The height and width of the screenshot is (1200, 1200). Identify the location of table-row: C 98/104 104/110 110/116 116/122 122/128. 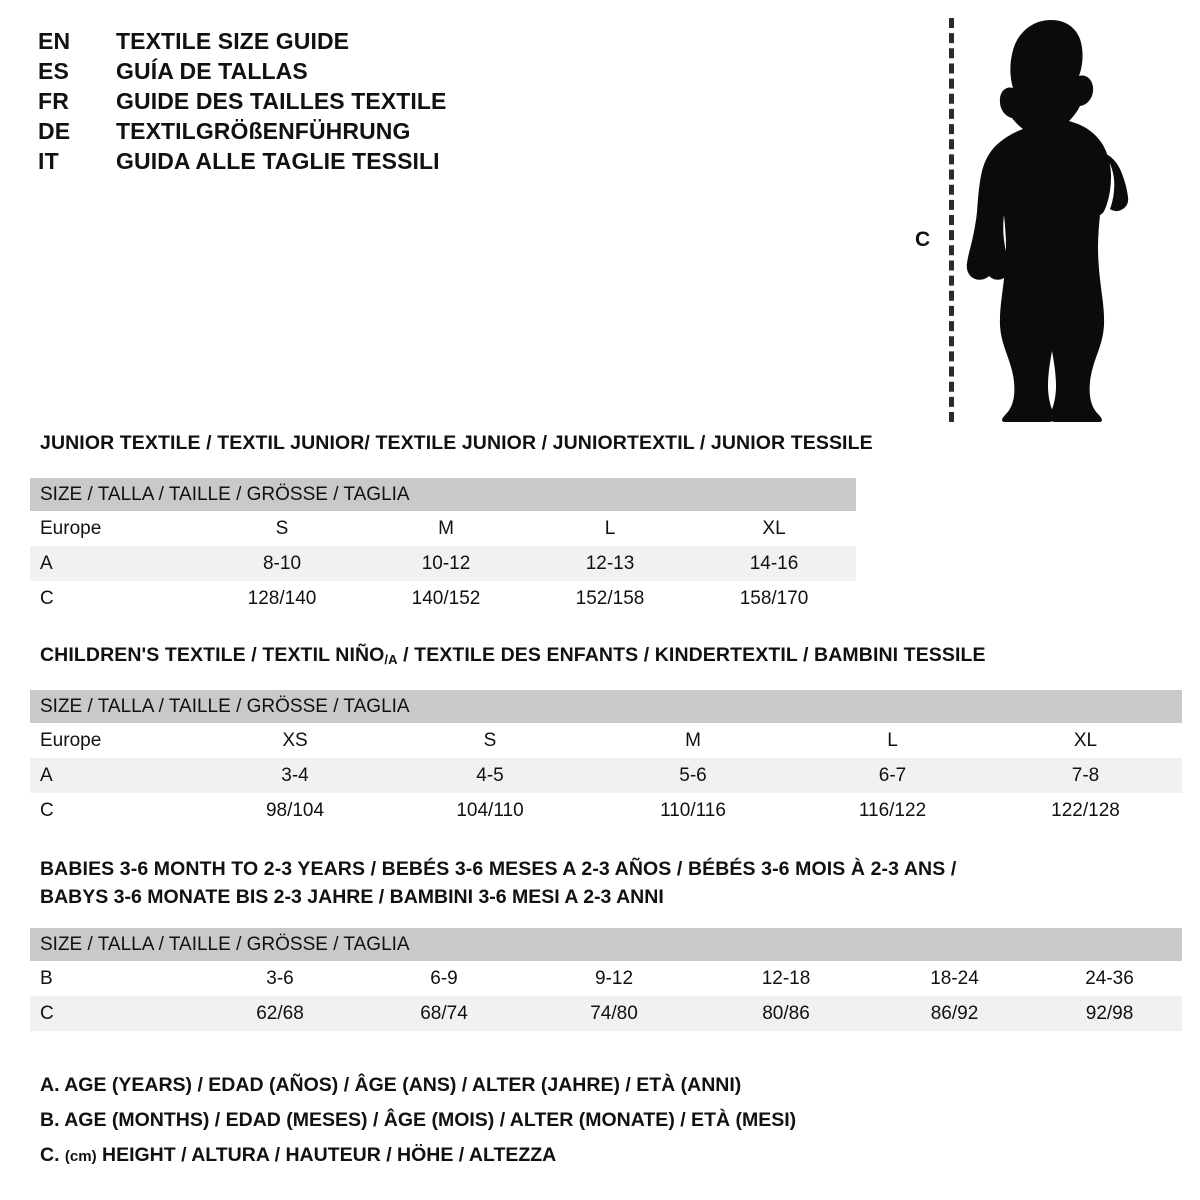
(606, 810).